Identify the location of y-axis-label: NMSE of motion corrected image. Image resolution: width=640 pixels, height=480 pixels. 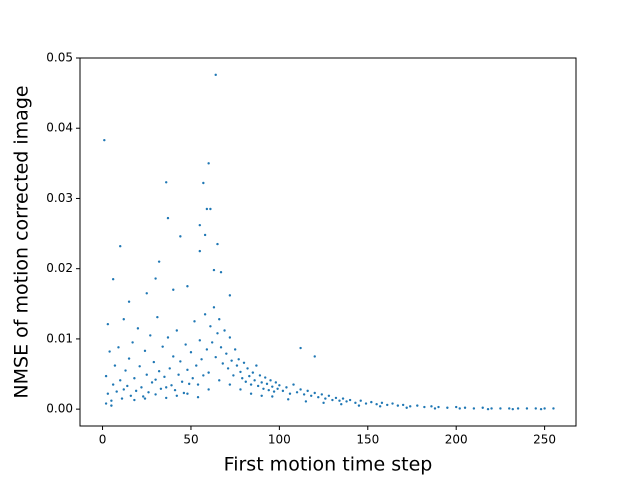
(22, 241).